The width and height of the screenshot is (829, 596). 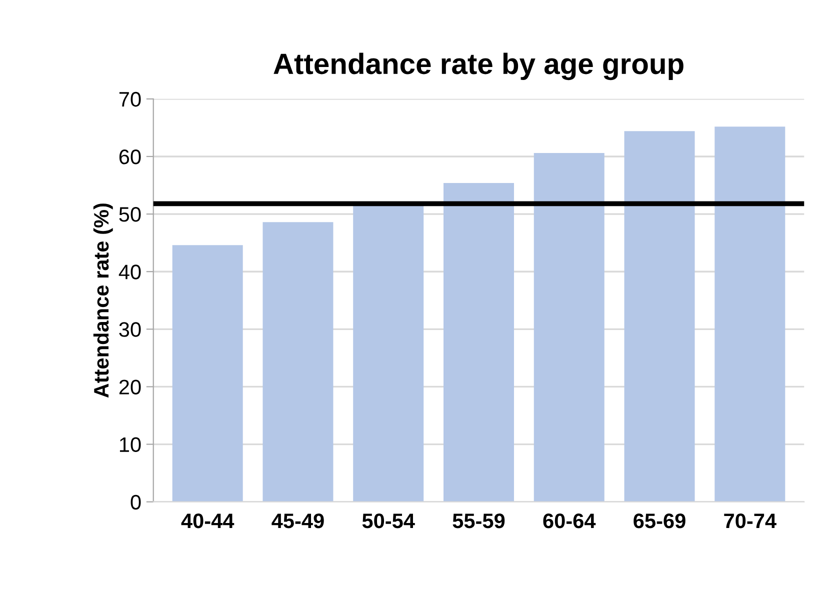 What do you see at coordinates (130, 156) in the screenshot?
I see `y-tick-label: 60` at bounding box center [130, 156].